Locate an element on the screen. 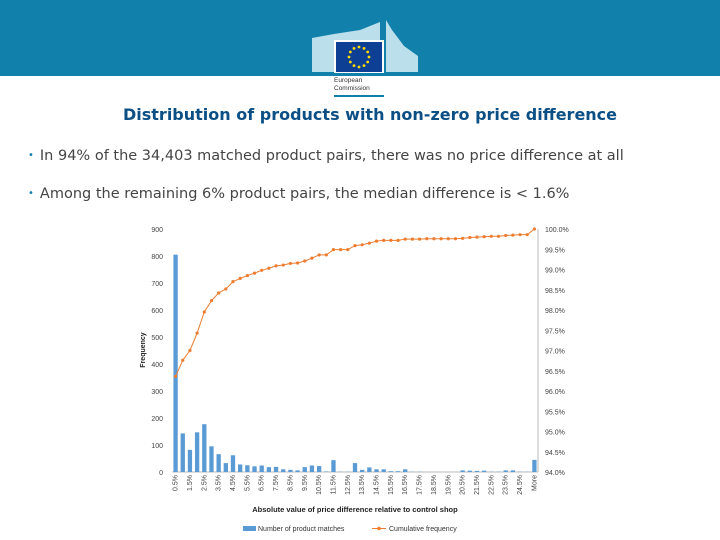 The image size is (720, 540). x-tick-label: 5.5% is located at coordinates (247, 483).